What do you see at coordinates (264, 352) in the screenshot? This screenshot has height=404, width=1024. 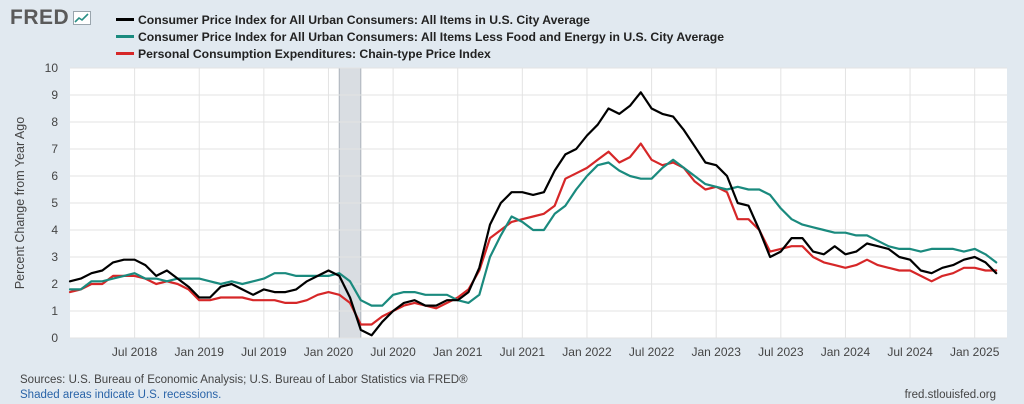 I see `x-tick-label: Jul 2019` at bounding box center [264, 352].